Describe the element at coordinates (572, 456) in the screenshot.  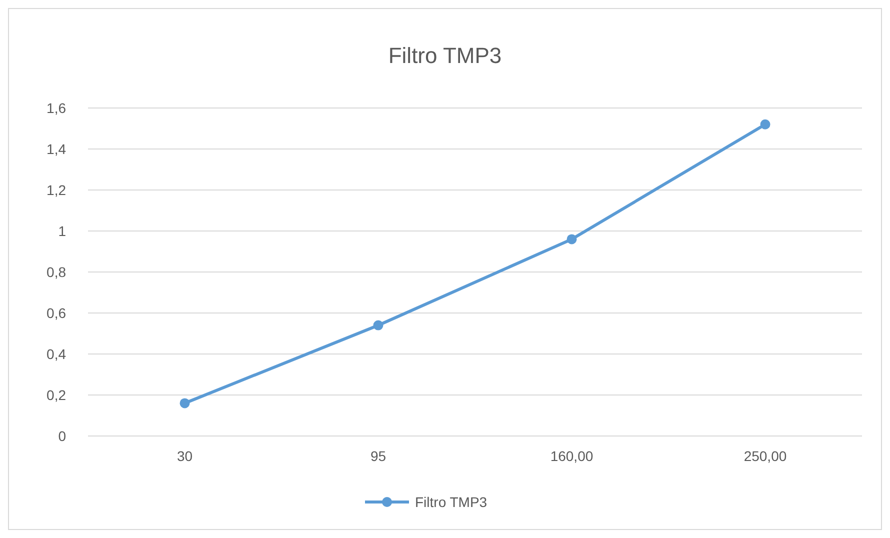
I see `x-tick-label: 160,00` at that location.